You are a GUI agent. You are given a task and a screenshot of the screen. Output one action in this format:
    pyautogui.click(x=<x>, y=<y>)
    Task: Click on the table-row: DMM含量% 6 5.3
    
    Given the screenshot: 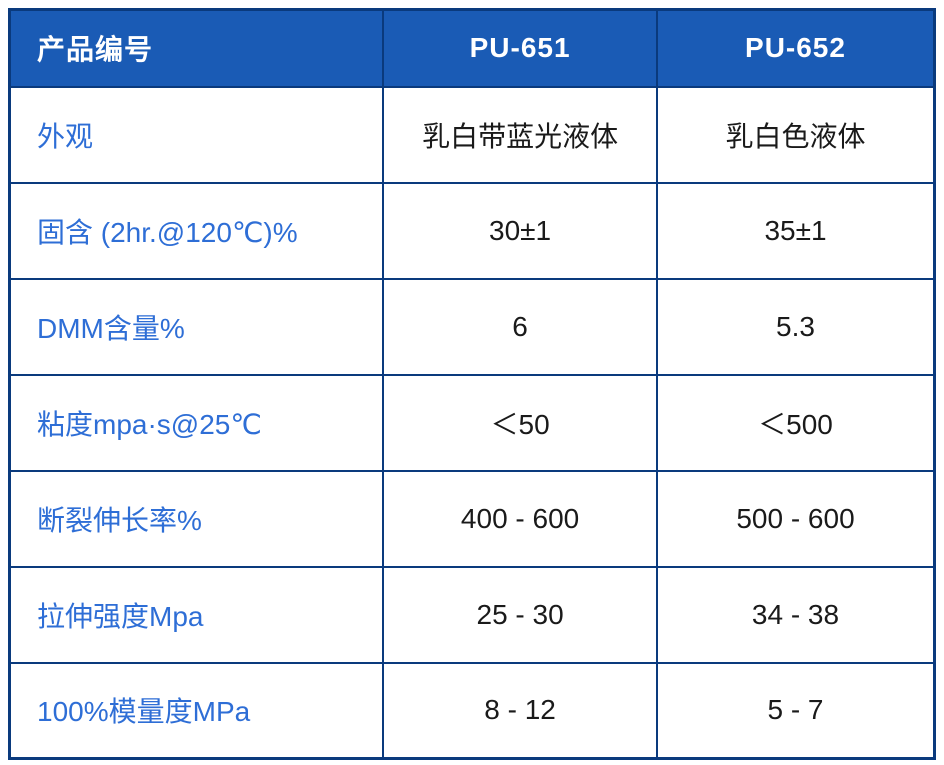 What is the action you would take?
    pyautogui.click(x=472, y=326)
    